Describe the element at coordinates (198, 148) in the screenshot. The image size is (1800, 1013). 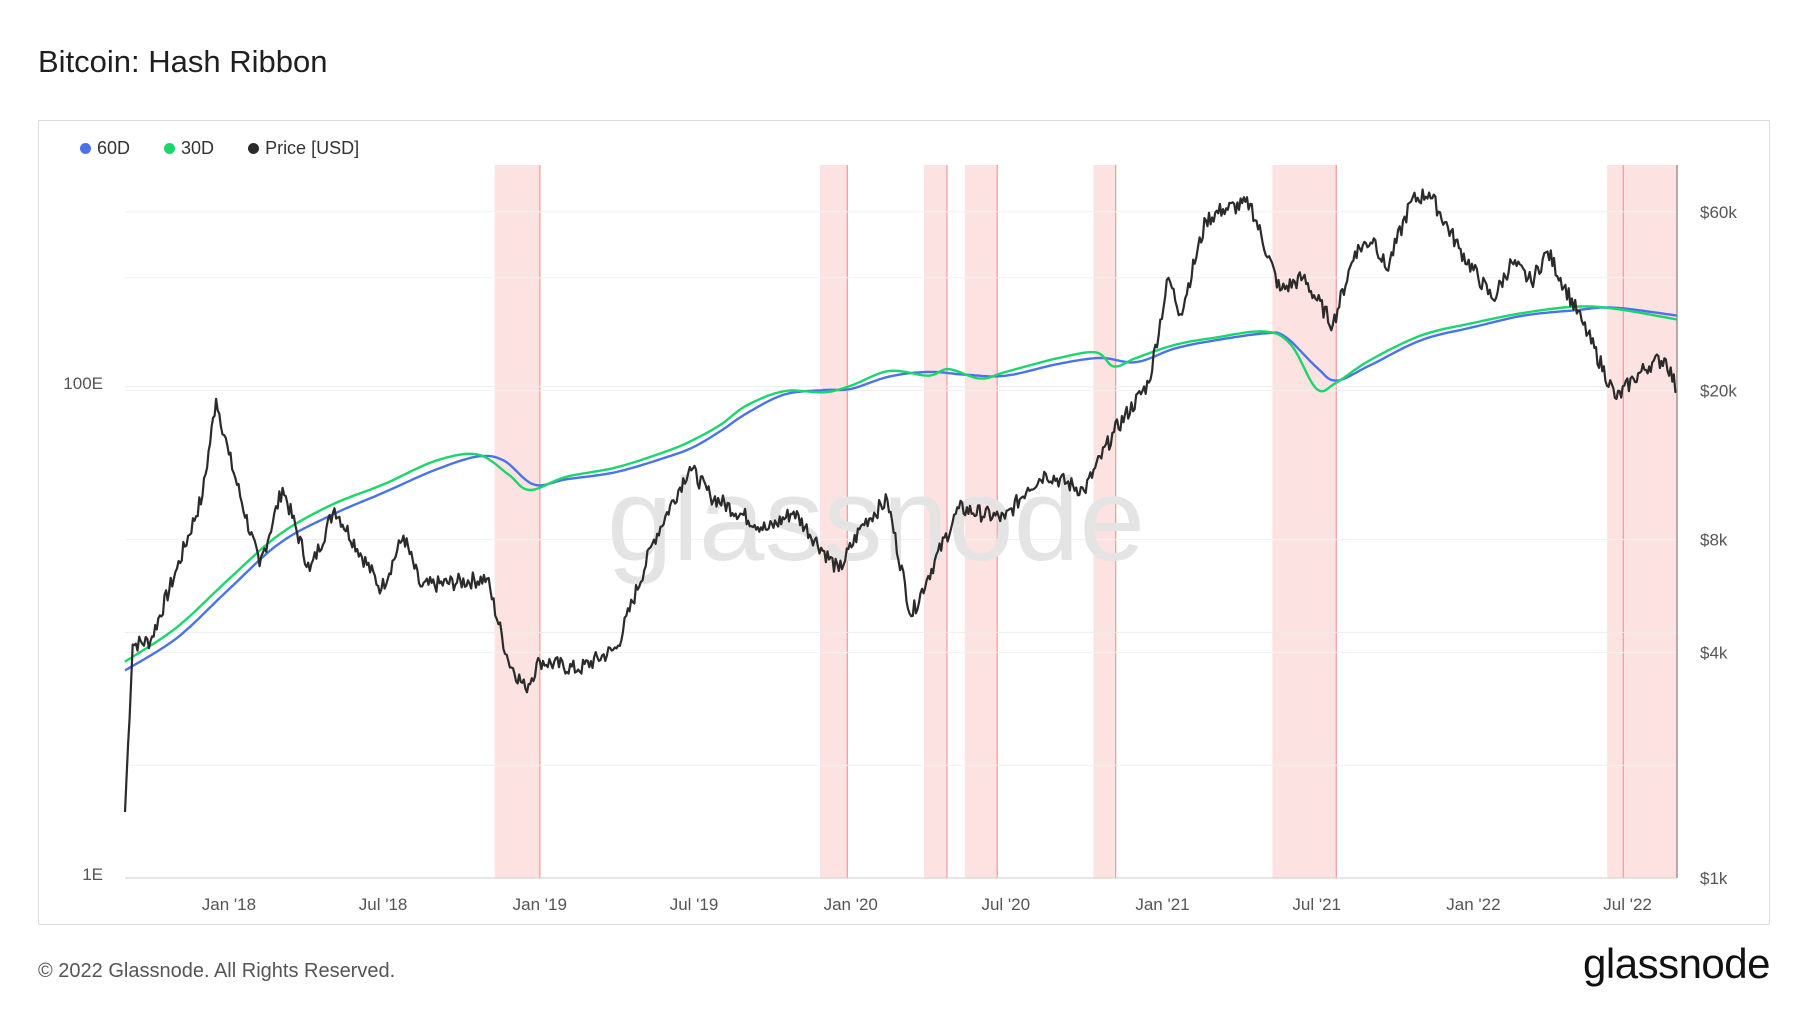
I see `legend-label-30d: 30D` at that location.